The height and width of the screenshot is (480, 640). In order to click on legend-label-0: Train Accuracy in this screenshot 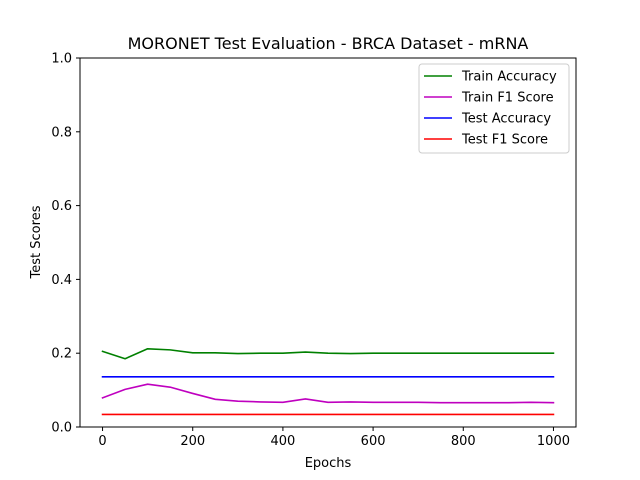, I will do `click(509, 77)`.